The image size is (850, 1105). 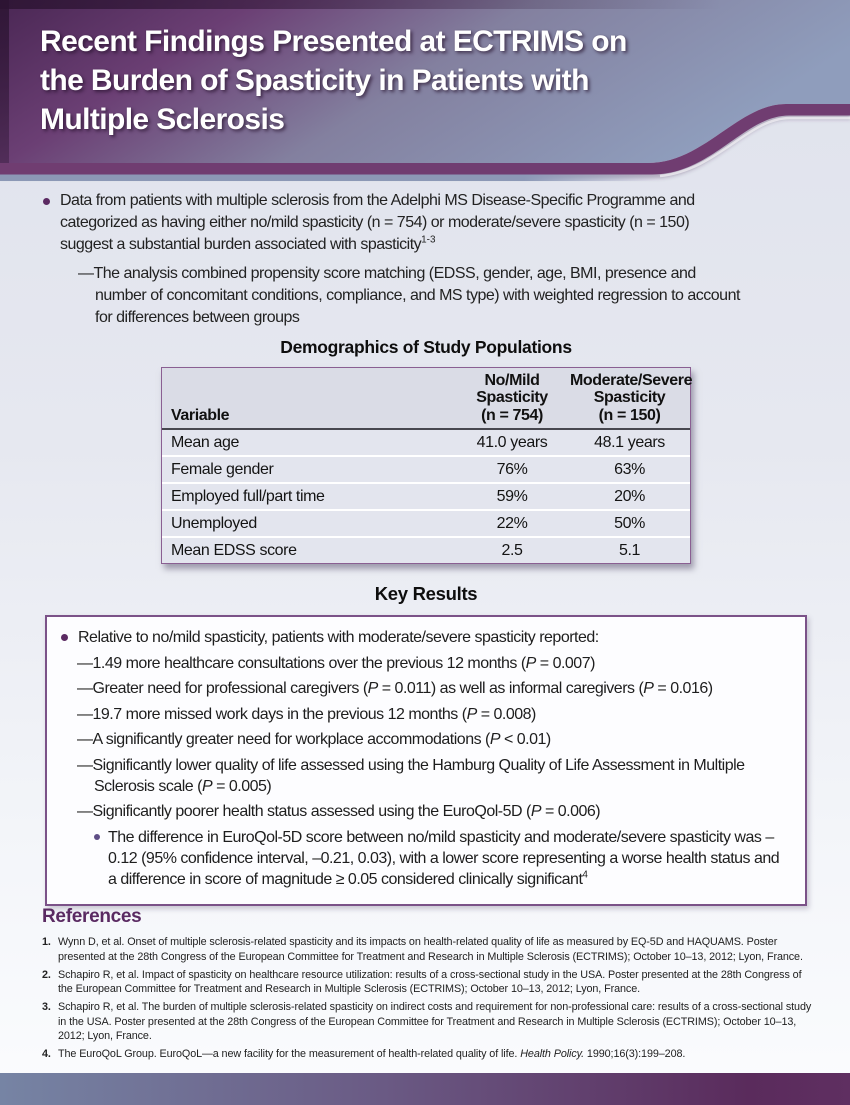 What do you see at coordinates (200, 415) in the screenshot?
I see `column-header-variable: Variable` at bounding box center [200, 415].